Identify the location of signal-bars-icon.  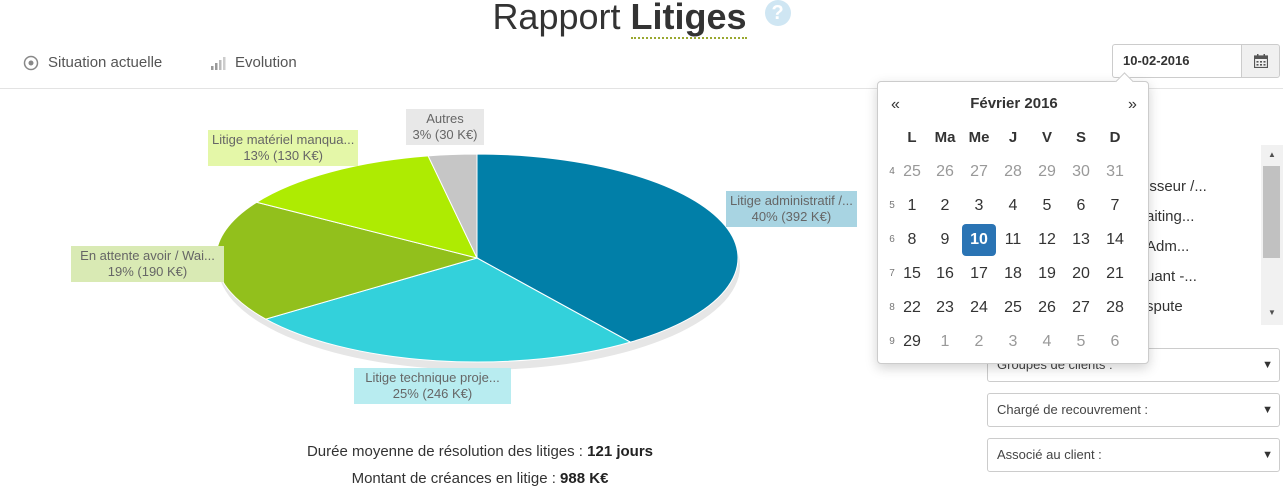
(218, 63).